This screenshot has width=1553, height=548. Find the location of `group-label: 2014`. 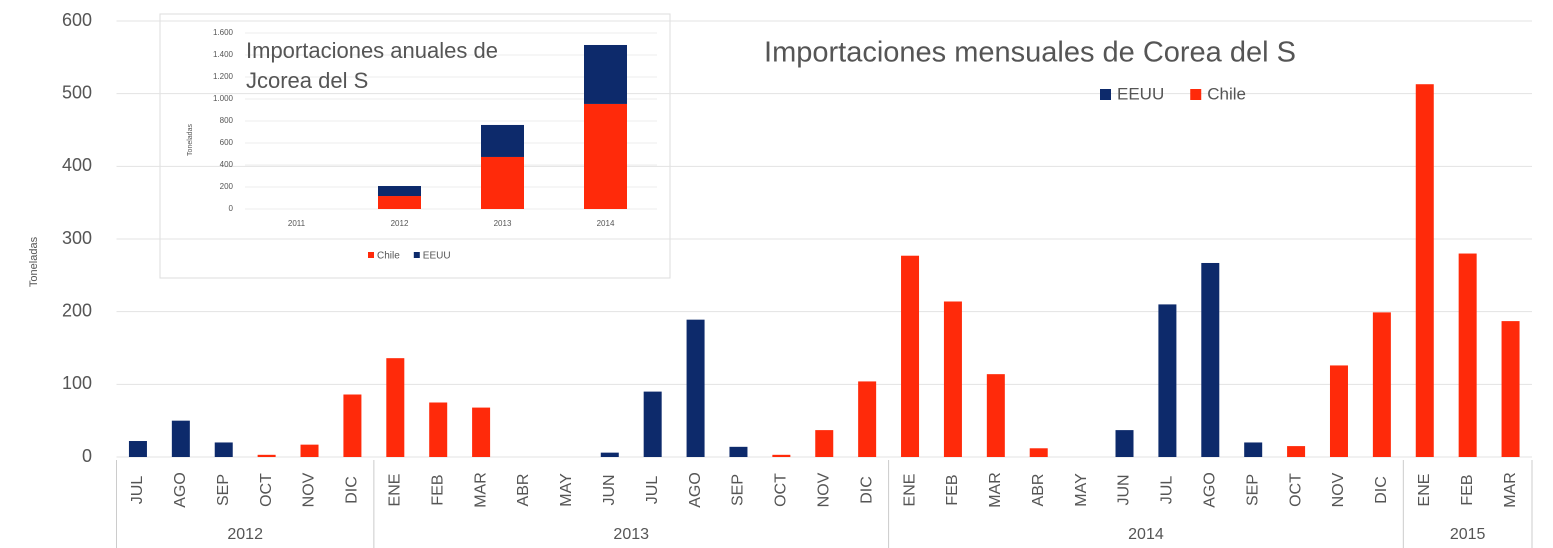

group-label: 2014 is located at coordinates (1146, 534).